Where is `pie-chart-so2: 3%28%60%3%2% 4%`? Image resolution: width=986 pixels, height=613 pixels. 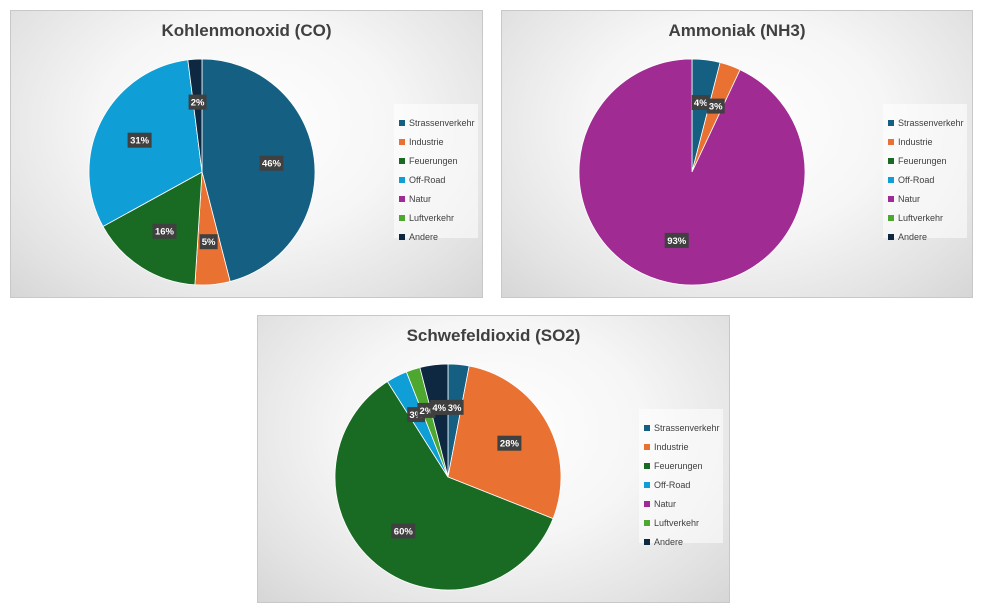
pie-chart-so2: 3%28%60%3%2% 4% is located at coordinates (448, 477).